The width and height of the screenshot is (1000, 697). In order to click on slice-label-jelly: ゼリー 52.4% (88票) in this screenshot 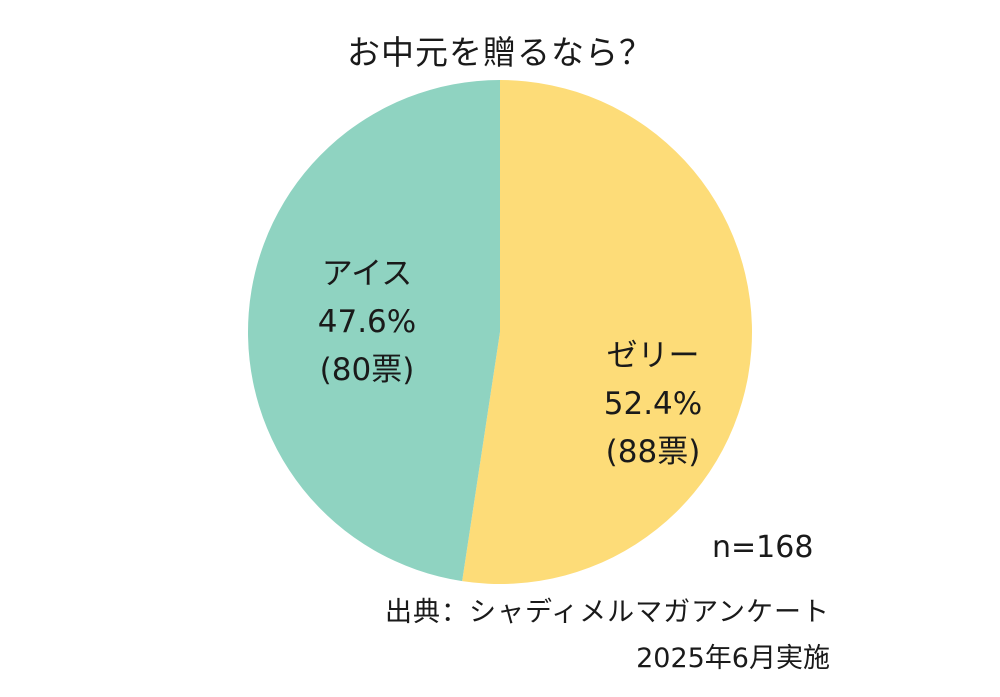, I will do `click(653, 404)`.